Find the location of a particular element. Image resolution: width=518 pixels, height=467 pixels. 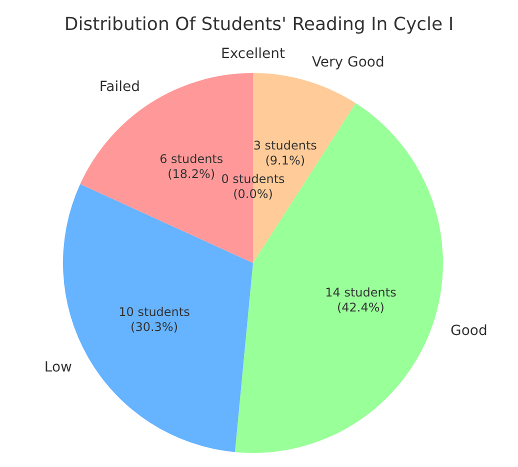

data-label: 3 students (9.1%) is located at coordinates (285, 153).